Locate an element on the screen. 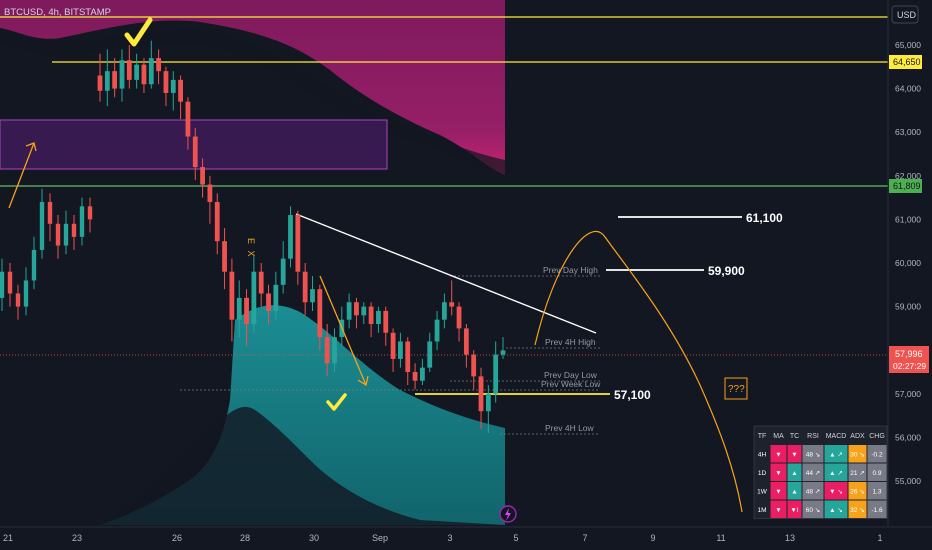 This screenshot has height=550, width=932. lightning-icon is located at coordinates (508, 514).